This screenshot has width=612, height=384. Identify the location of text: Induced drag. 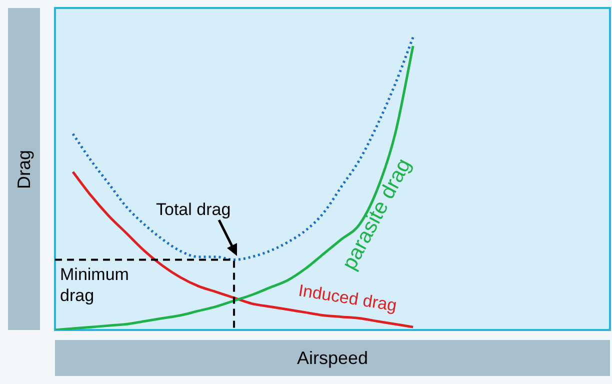
(347, 298).